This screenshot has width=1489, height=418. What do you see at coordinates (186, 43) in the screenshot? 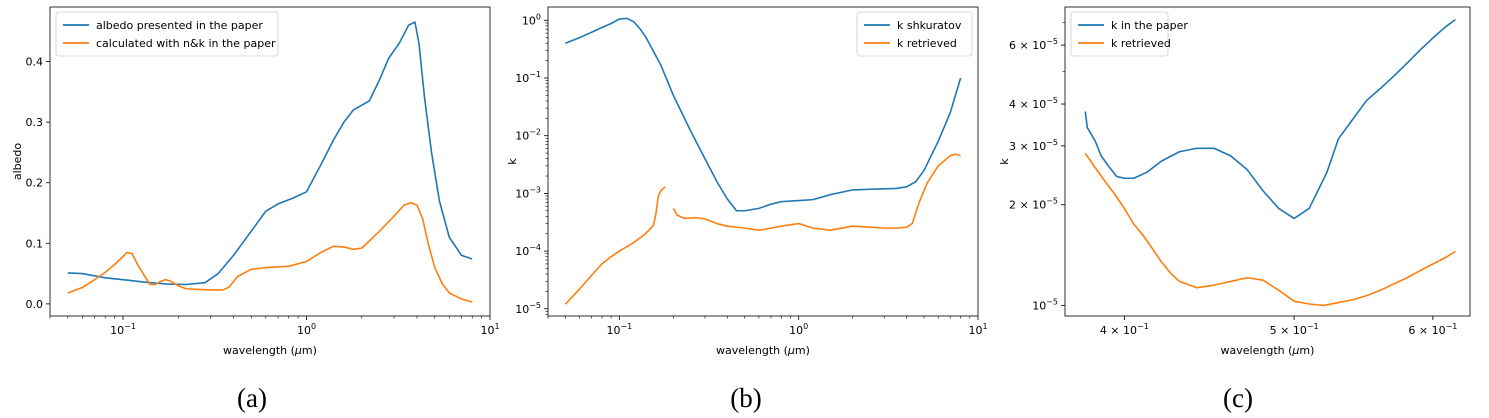
I see `legend-entry-label: calculated with n&k in the paper` at bounding box center [186, 43].